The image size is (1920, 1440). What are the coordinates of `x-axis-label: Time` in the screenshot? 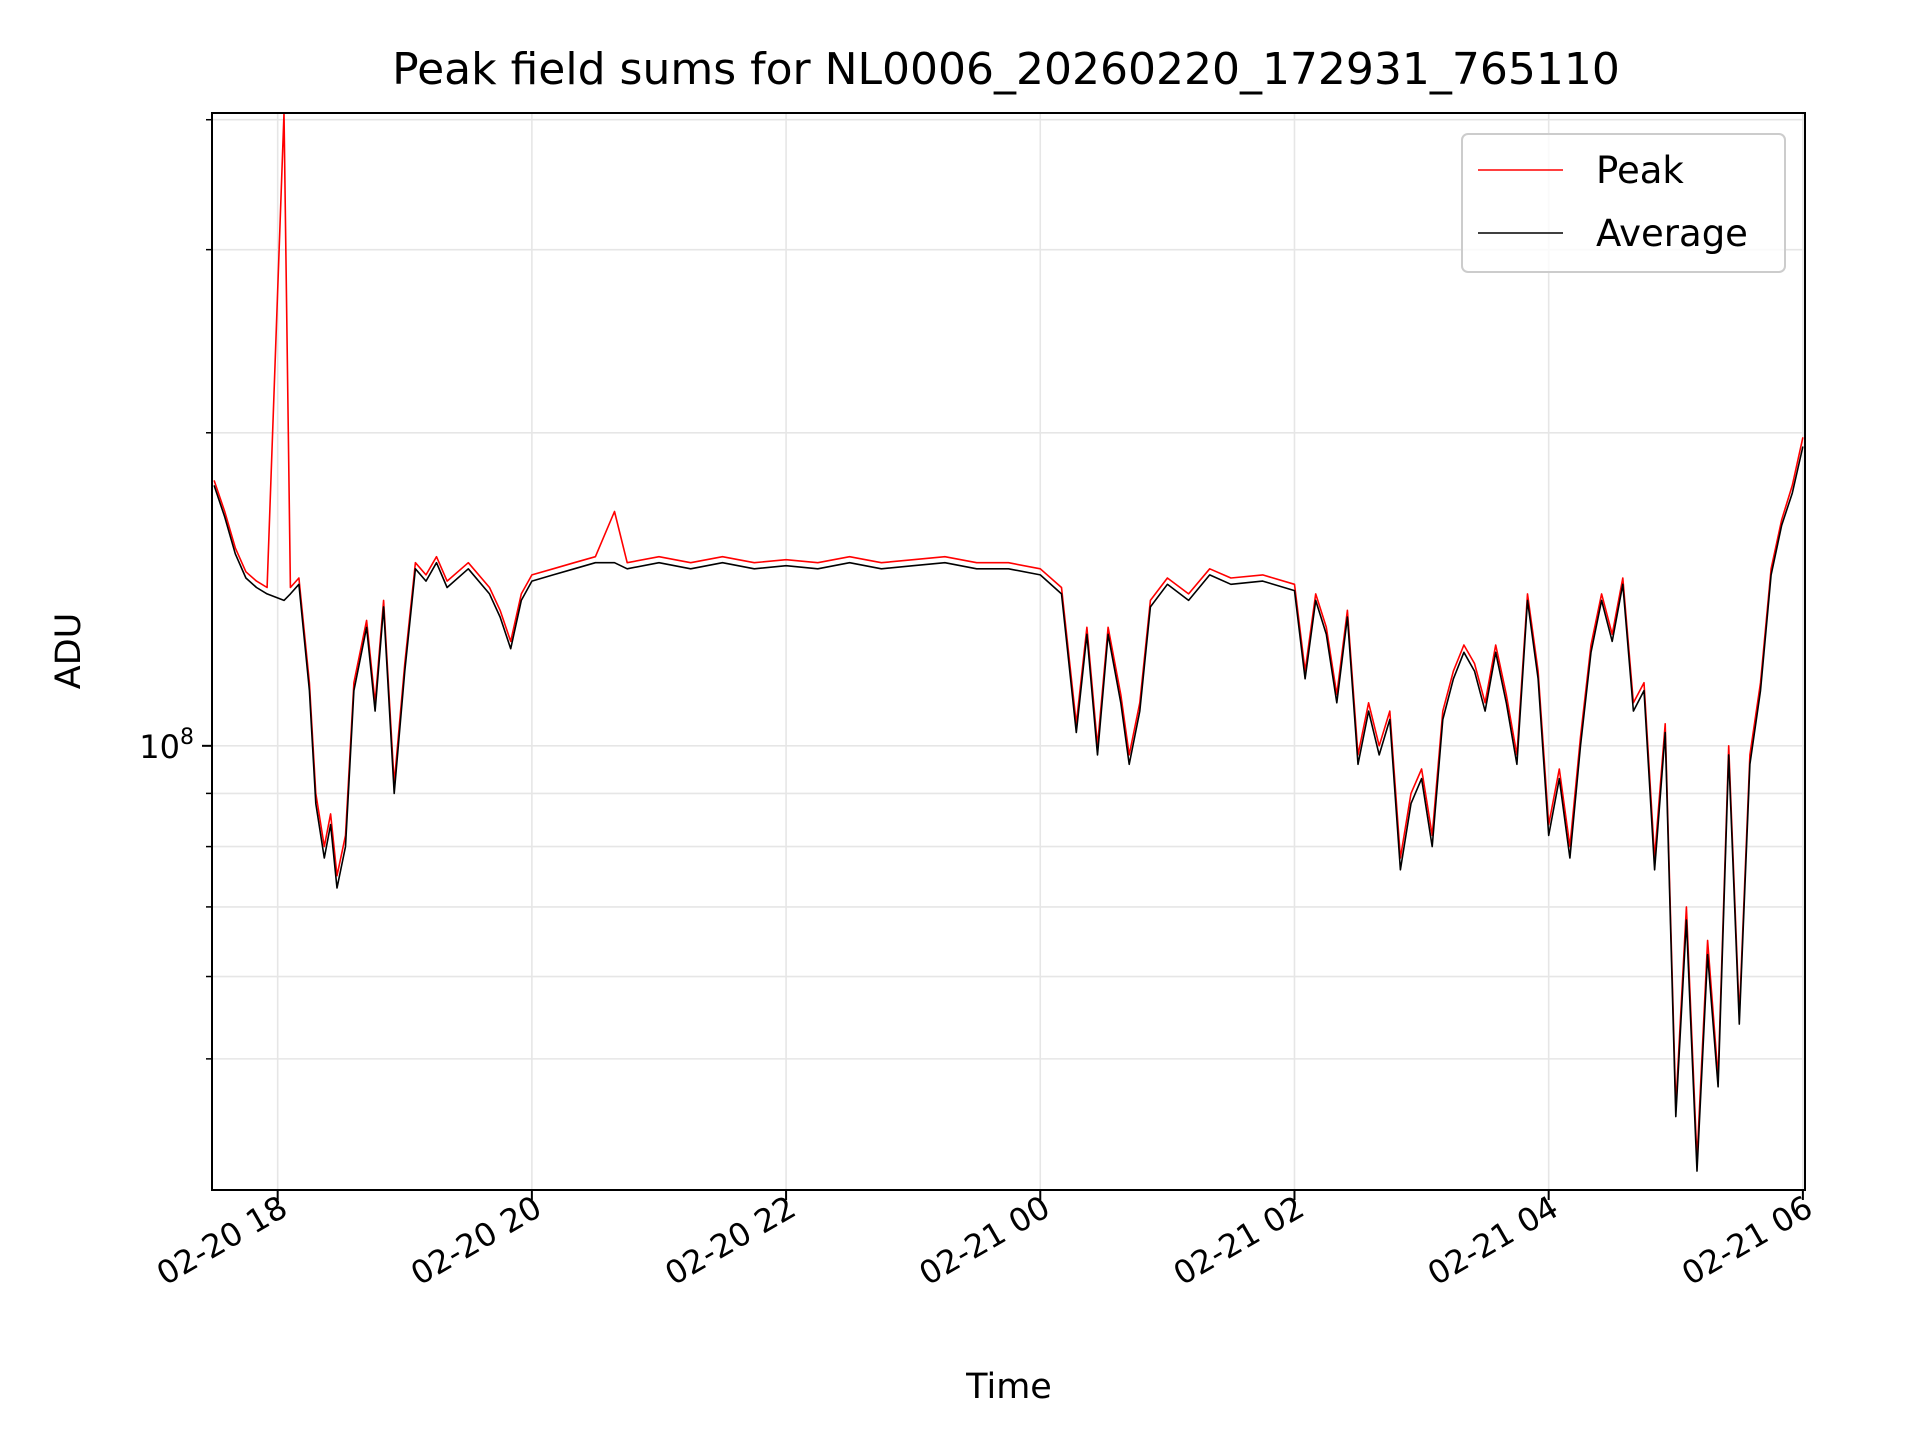 It's located at (1008, 1387).